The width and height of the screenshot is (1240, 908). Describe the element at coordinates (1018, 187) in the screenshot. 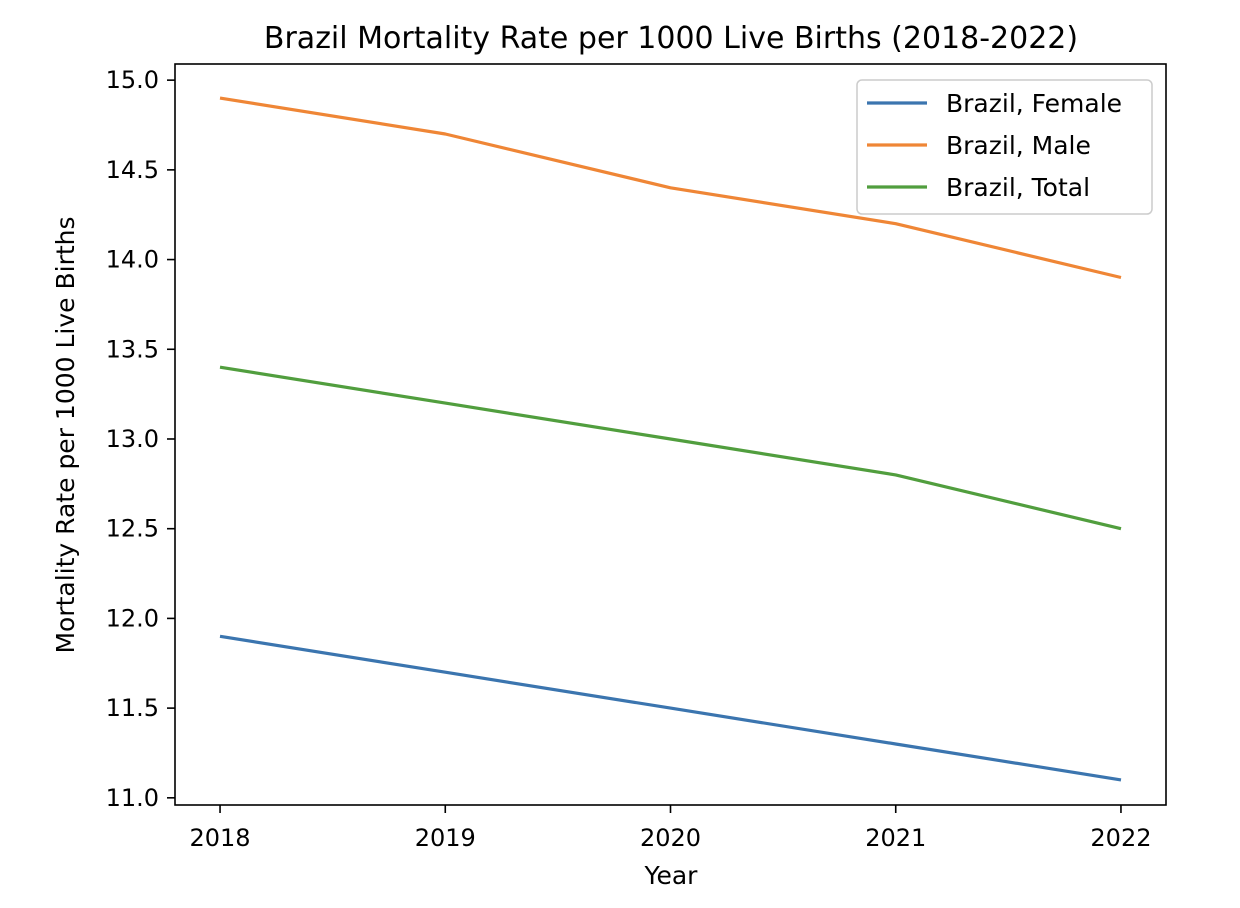

I see `legend-label: Brazil, Total` at that location.